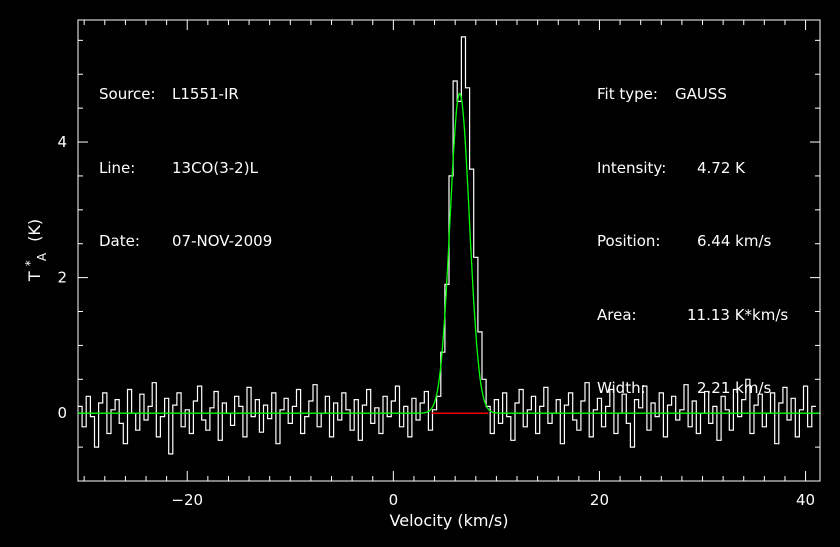  Describe the element at coordinates (222, 241) in the screenshot. I see `date-value: 07-NOV-2009` at that location.